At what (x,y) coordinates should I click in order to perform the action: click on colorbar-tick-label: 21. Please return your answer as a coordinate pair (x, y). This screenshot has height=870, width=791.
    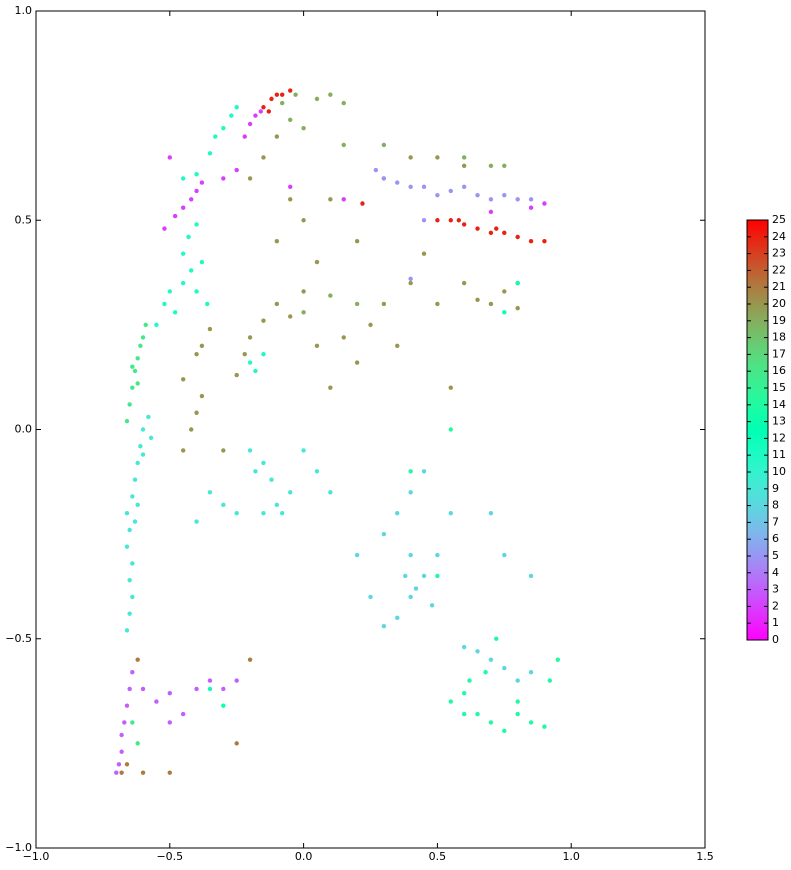
    Looking at the image, I should click on (779, 286).